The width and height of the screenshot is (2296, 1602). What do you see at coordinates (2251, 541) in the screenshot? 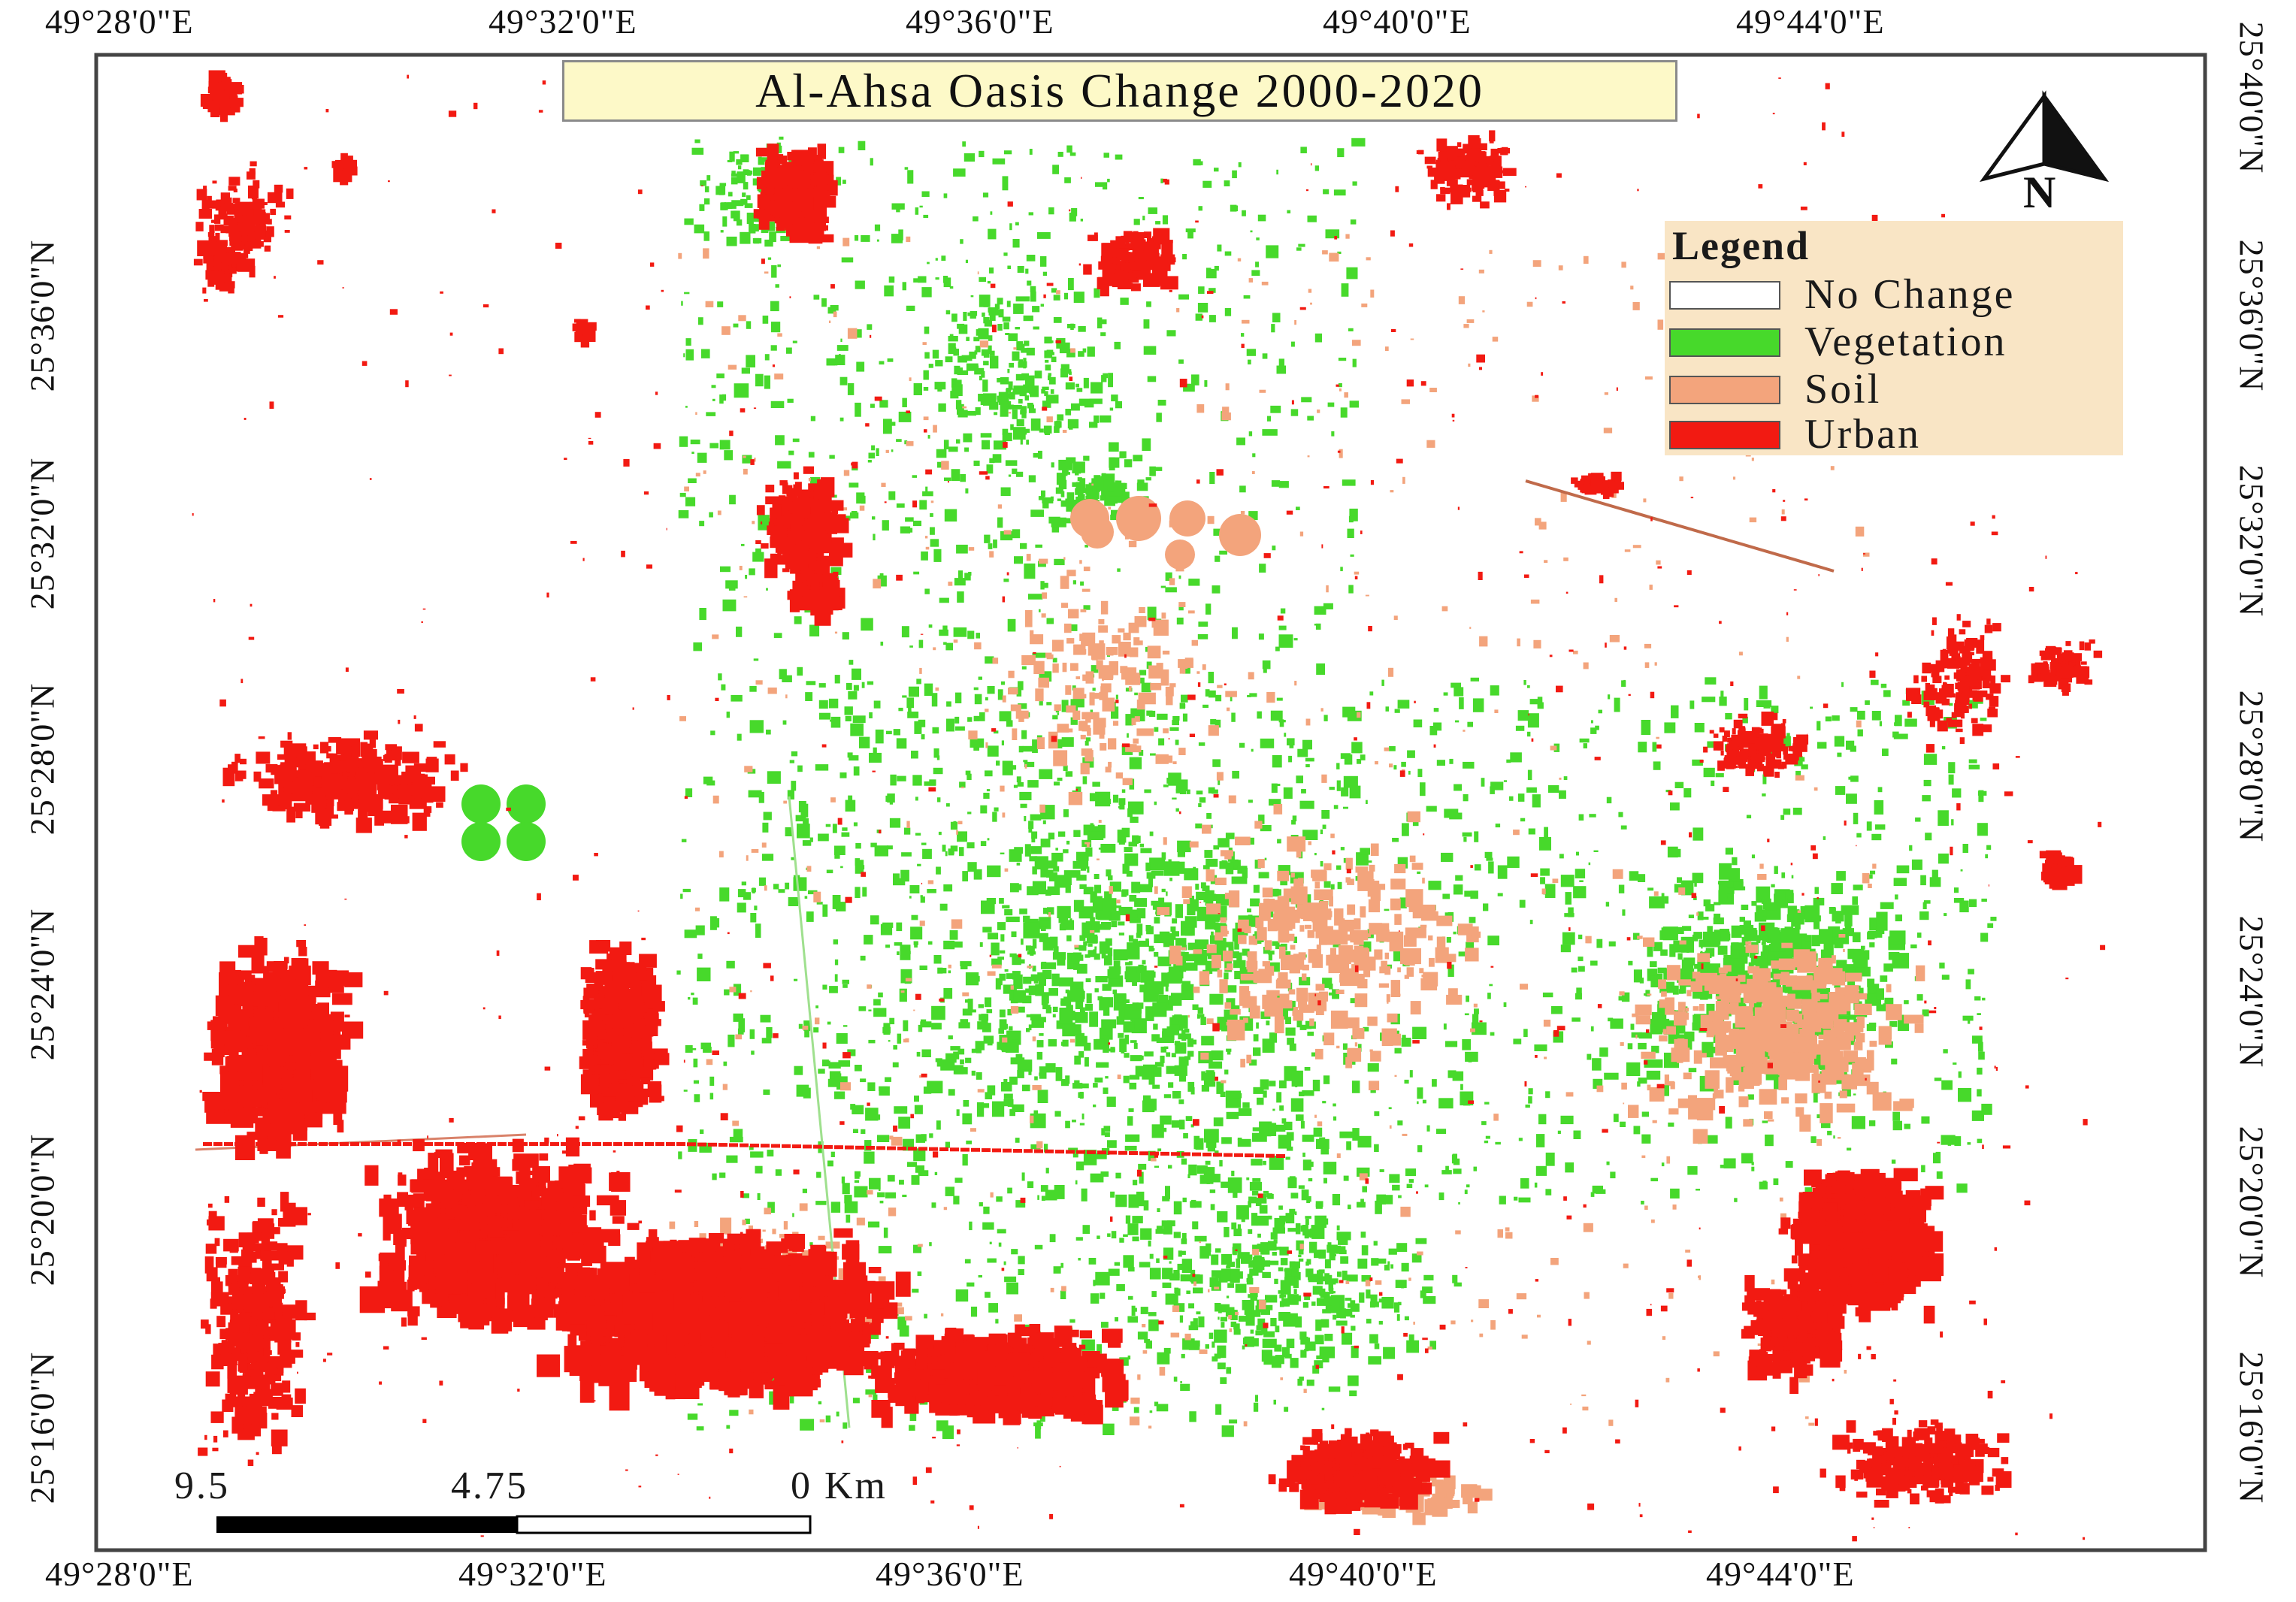
I see `right-latitude-label: 25°32'0"N` at bounding box center [2251, 541].